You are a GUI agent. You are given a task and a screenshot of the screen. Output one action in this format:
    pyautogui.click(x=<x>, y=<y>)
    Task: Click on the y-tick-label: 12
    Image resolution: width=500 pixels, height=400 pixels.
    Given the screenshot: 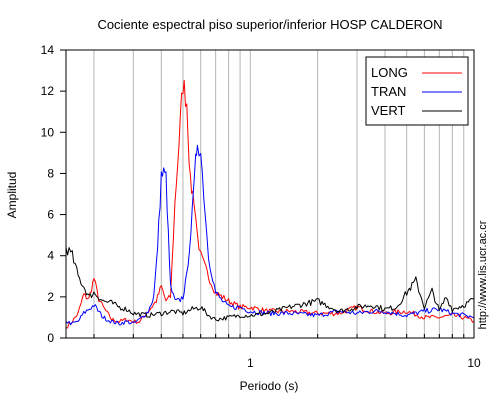 What is the action you would take?
    pyautogui.click(x=48, y=91)
    